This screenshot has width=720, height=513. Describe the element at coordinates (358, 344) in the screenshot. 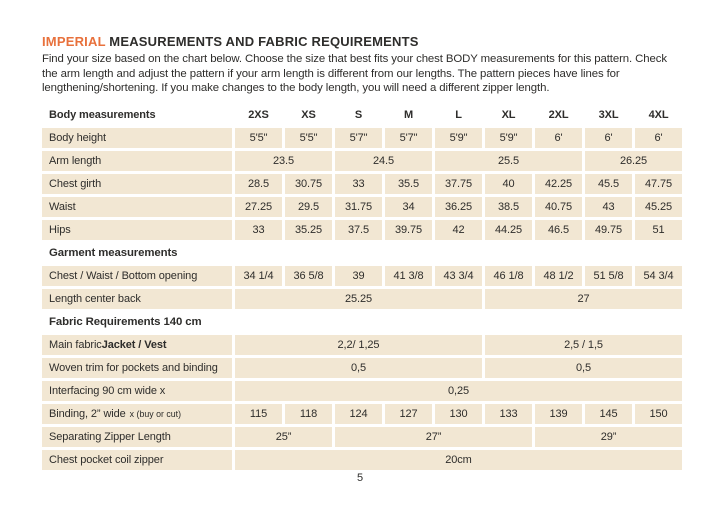

I see `value-cell: 2,2/ 1,25` at that location.